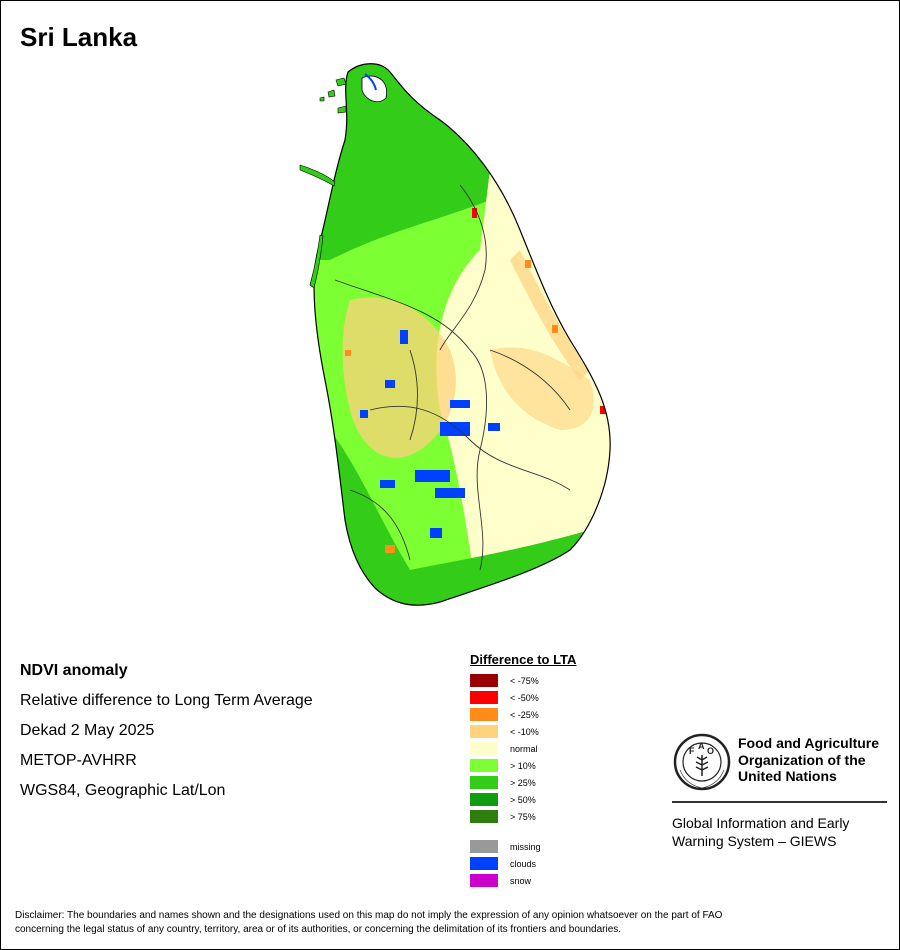 The width and height of the screenshot is (900, 950). I want to click on legend-item: < -25%, so click(523, 714).